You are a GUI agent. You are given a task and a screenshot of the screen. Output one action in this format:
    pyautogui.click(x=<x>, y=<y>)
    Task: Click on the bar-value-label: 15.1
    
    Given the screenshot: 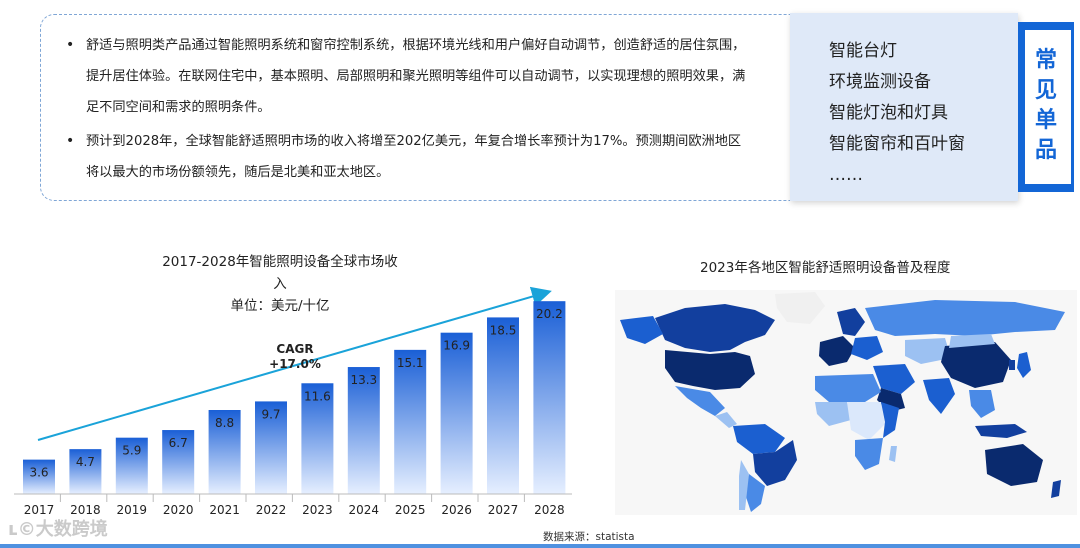 What is the action you would take?
    pyautogui.click(x=410, y=363)
    